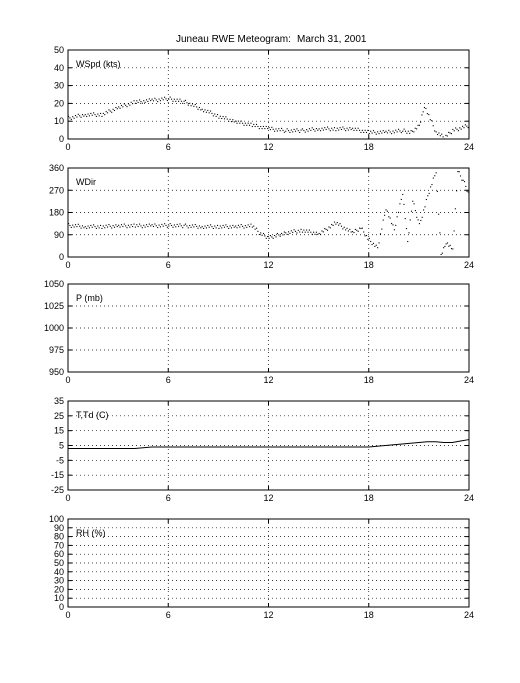 Image resolution: width=520 pixels, height=683 pixels. Describe the element at coordinates (92, 415) in the screenshot. I see `panel-label: T,Td (C)` at that location.